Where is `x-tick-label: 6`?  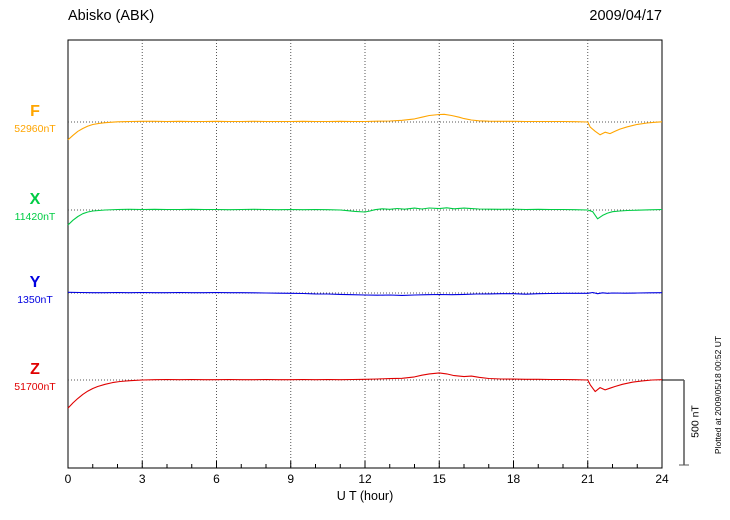 x-tick-label: 6 is located at coordinates (216, 479).